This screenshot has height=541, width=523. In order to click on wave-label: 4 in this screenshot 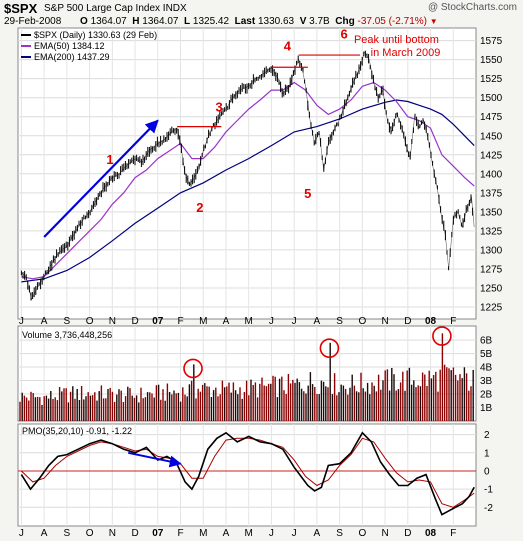, I will do `click(288, 46)`.